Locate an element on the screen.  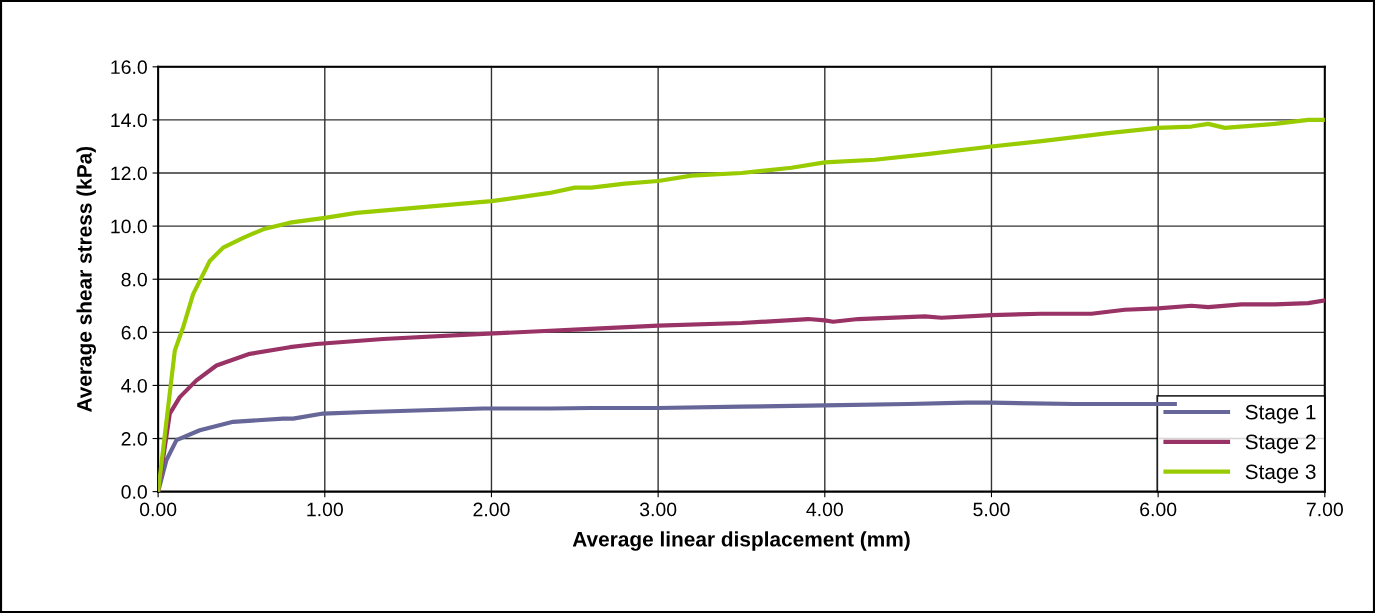
x-tick-label: 5.00 is located at coordinates (991, 509).